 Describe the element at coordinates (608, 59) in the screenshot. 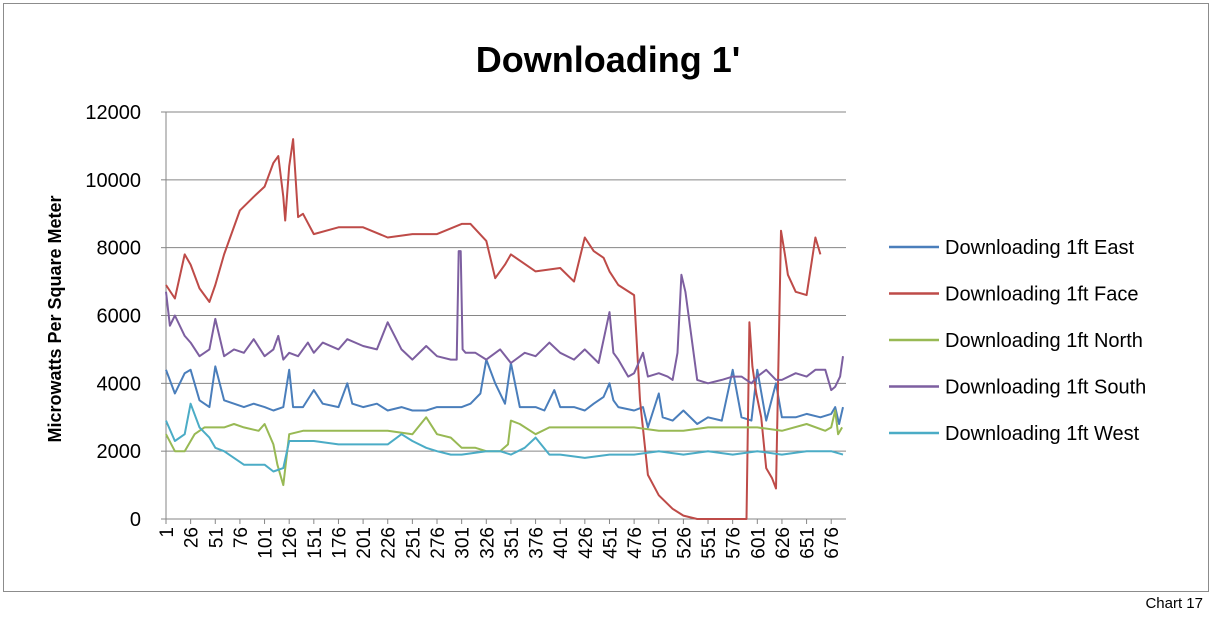

I see `chart-title: Downloading 1'` at that location.